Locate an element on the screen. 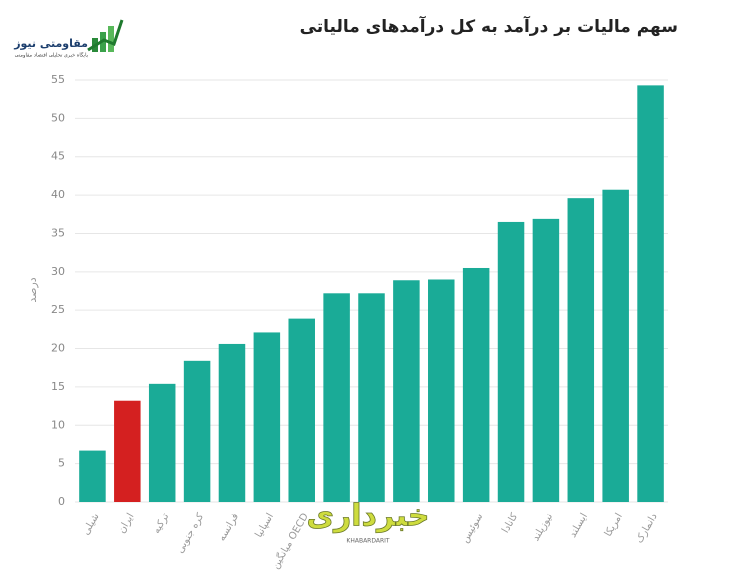 This screenshot has width=732, height=570. watermark: خبرداری KHABARDARIT is located at coordinates (368, 521).